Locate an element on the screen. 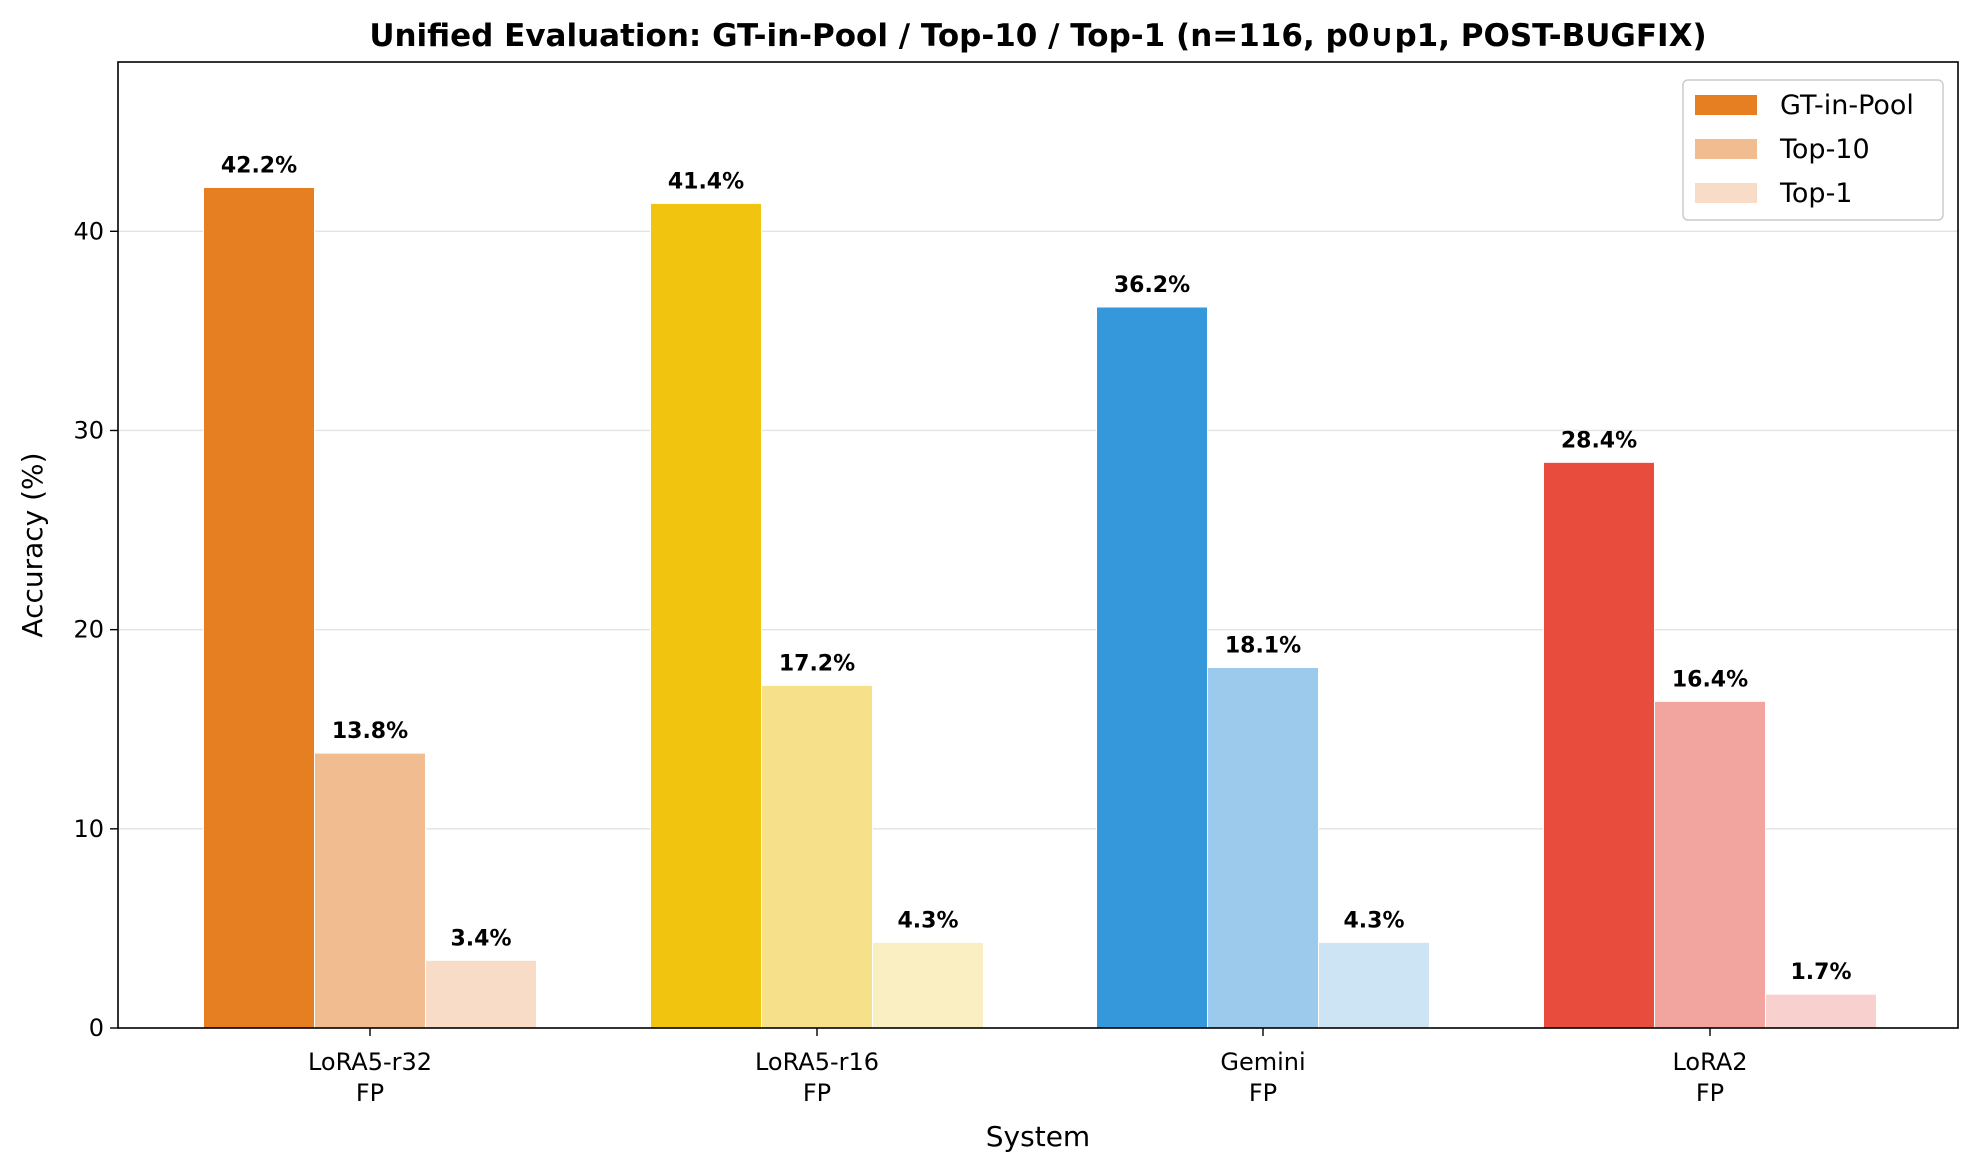  y-tick-label: 10 is located at coordinates (88, 829).